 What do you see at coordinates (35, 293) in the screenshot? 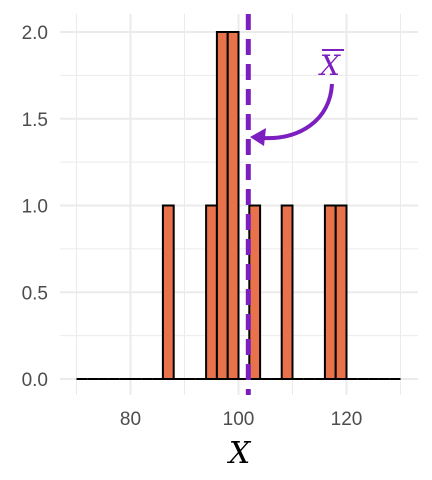
I see `y-tick-label: 0.5` at bounding box center [35, 293].